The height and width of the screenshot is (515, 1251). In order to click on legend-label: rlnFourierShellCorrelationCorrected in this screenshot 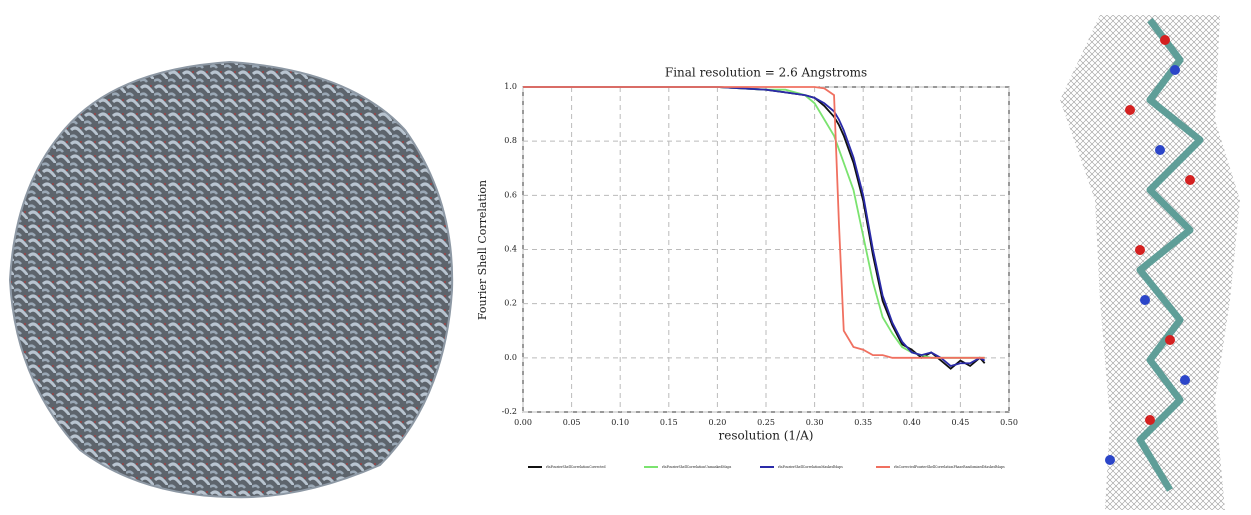, I will do `click(576, 467)`.